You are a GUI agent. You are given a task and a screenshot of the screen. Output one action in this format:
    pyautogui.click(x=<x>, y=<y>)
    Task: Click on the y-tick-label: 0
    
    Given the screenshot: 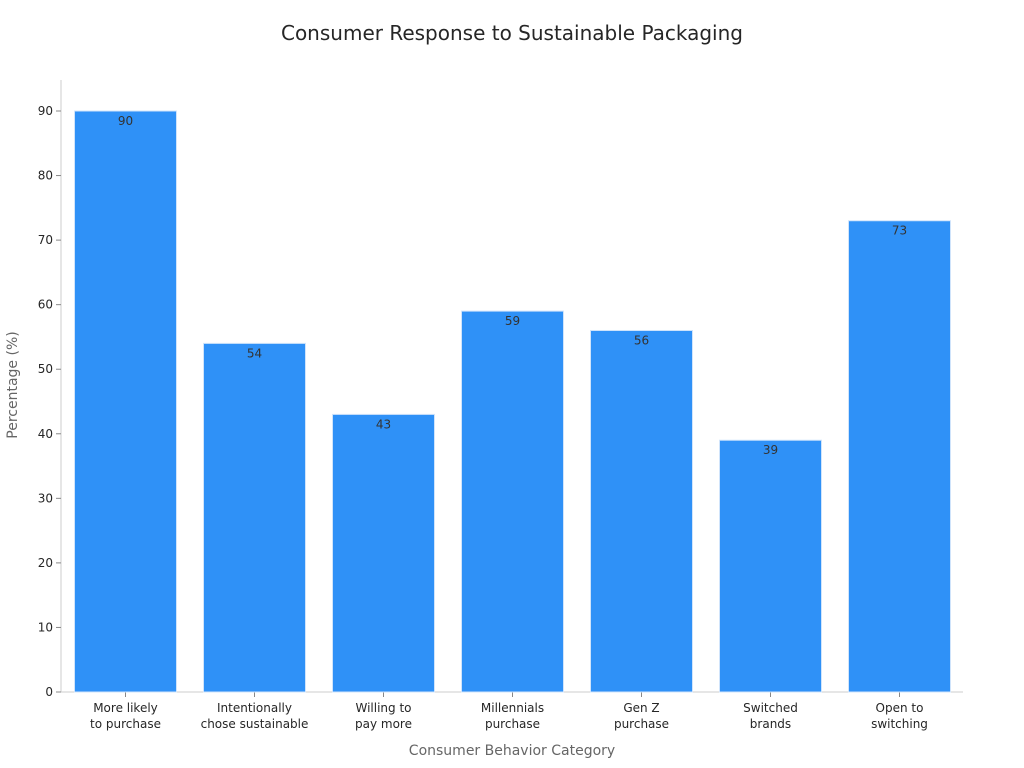 What is the action you would take?
    pyautogui.click(x=49, y=692)
    